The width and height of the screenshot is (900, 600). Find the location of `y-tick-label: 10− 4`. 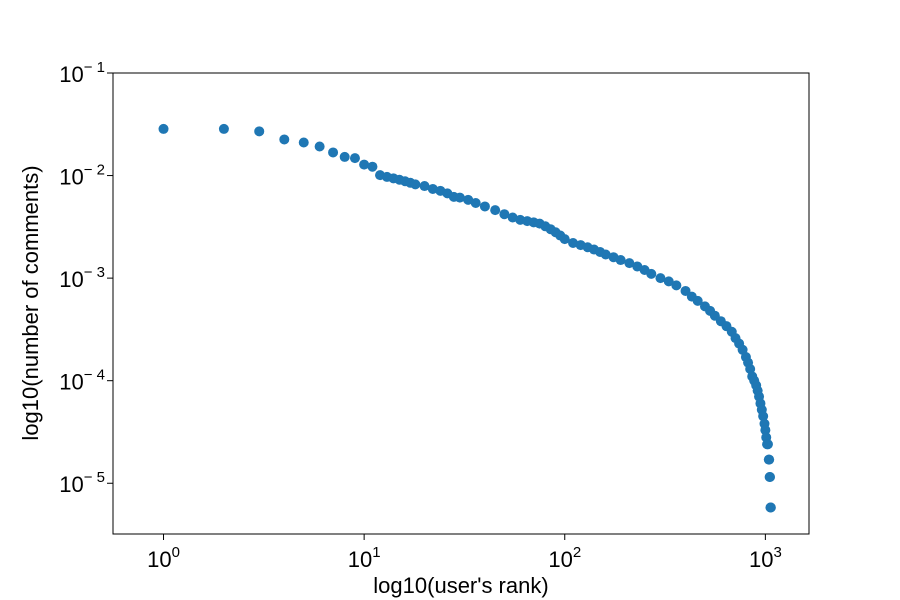

y-tick-label: 10− 4 is located at coordinates (82, 381).